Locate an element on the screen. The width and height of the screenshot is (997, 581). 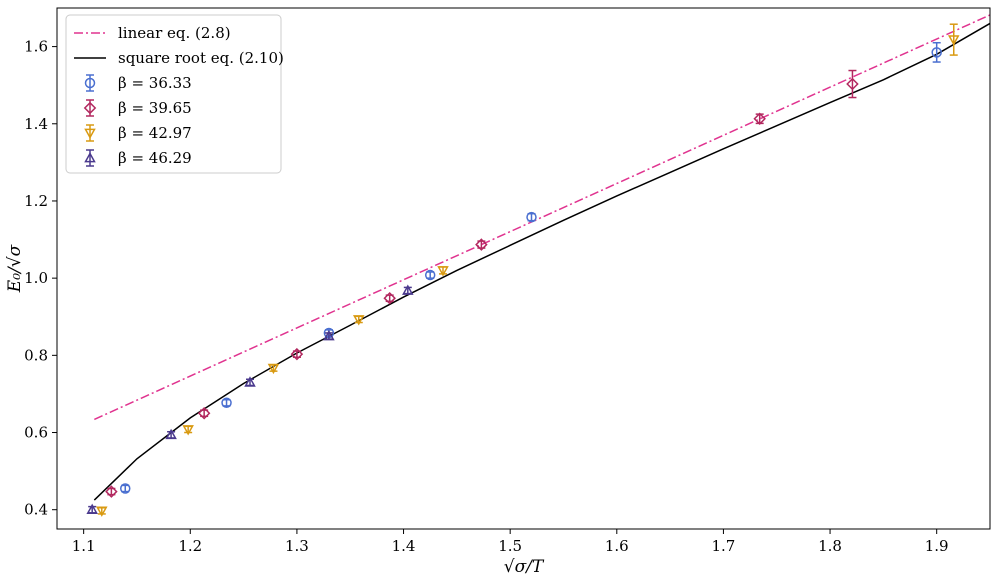
y-tick-label: 0.6 is located at coordinates (36, 433).